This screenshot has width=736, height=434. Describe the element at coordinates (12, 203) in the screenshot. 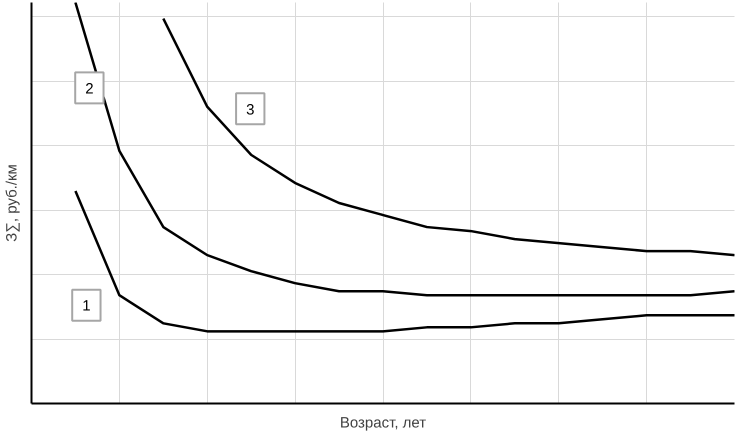

I see `y-axis-title: З∑, руб./км` at that location.